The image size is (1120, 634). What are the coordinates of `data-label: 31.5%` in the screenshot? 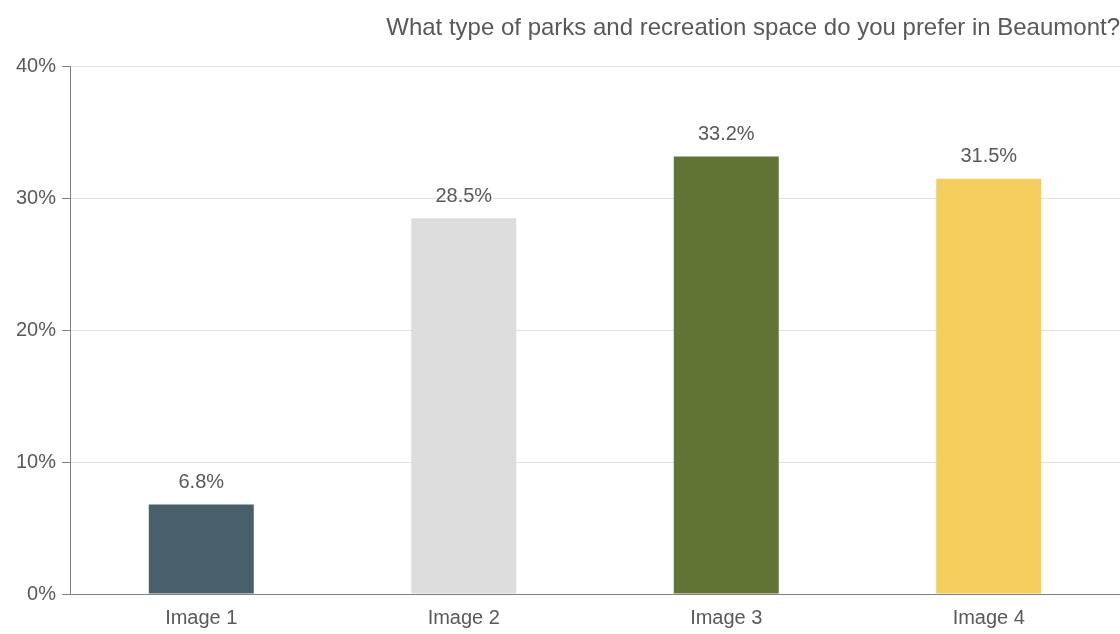 It's located at (989, 155).